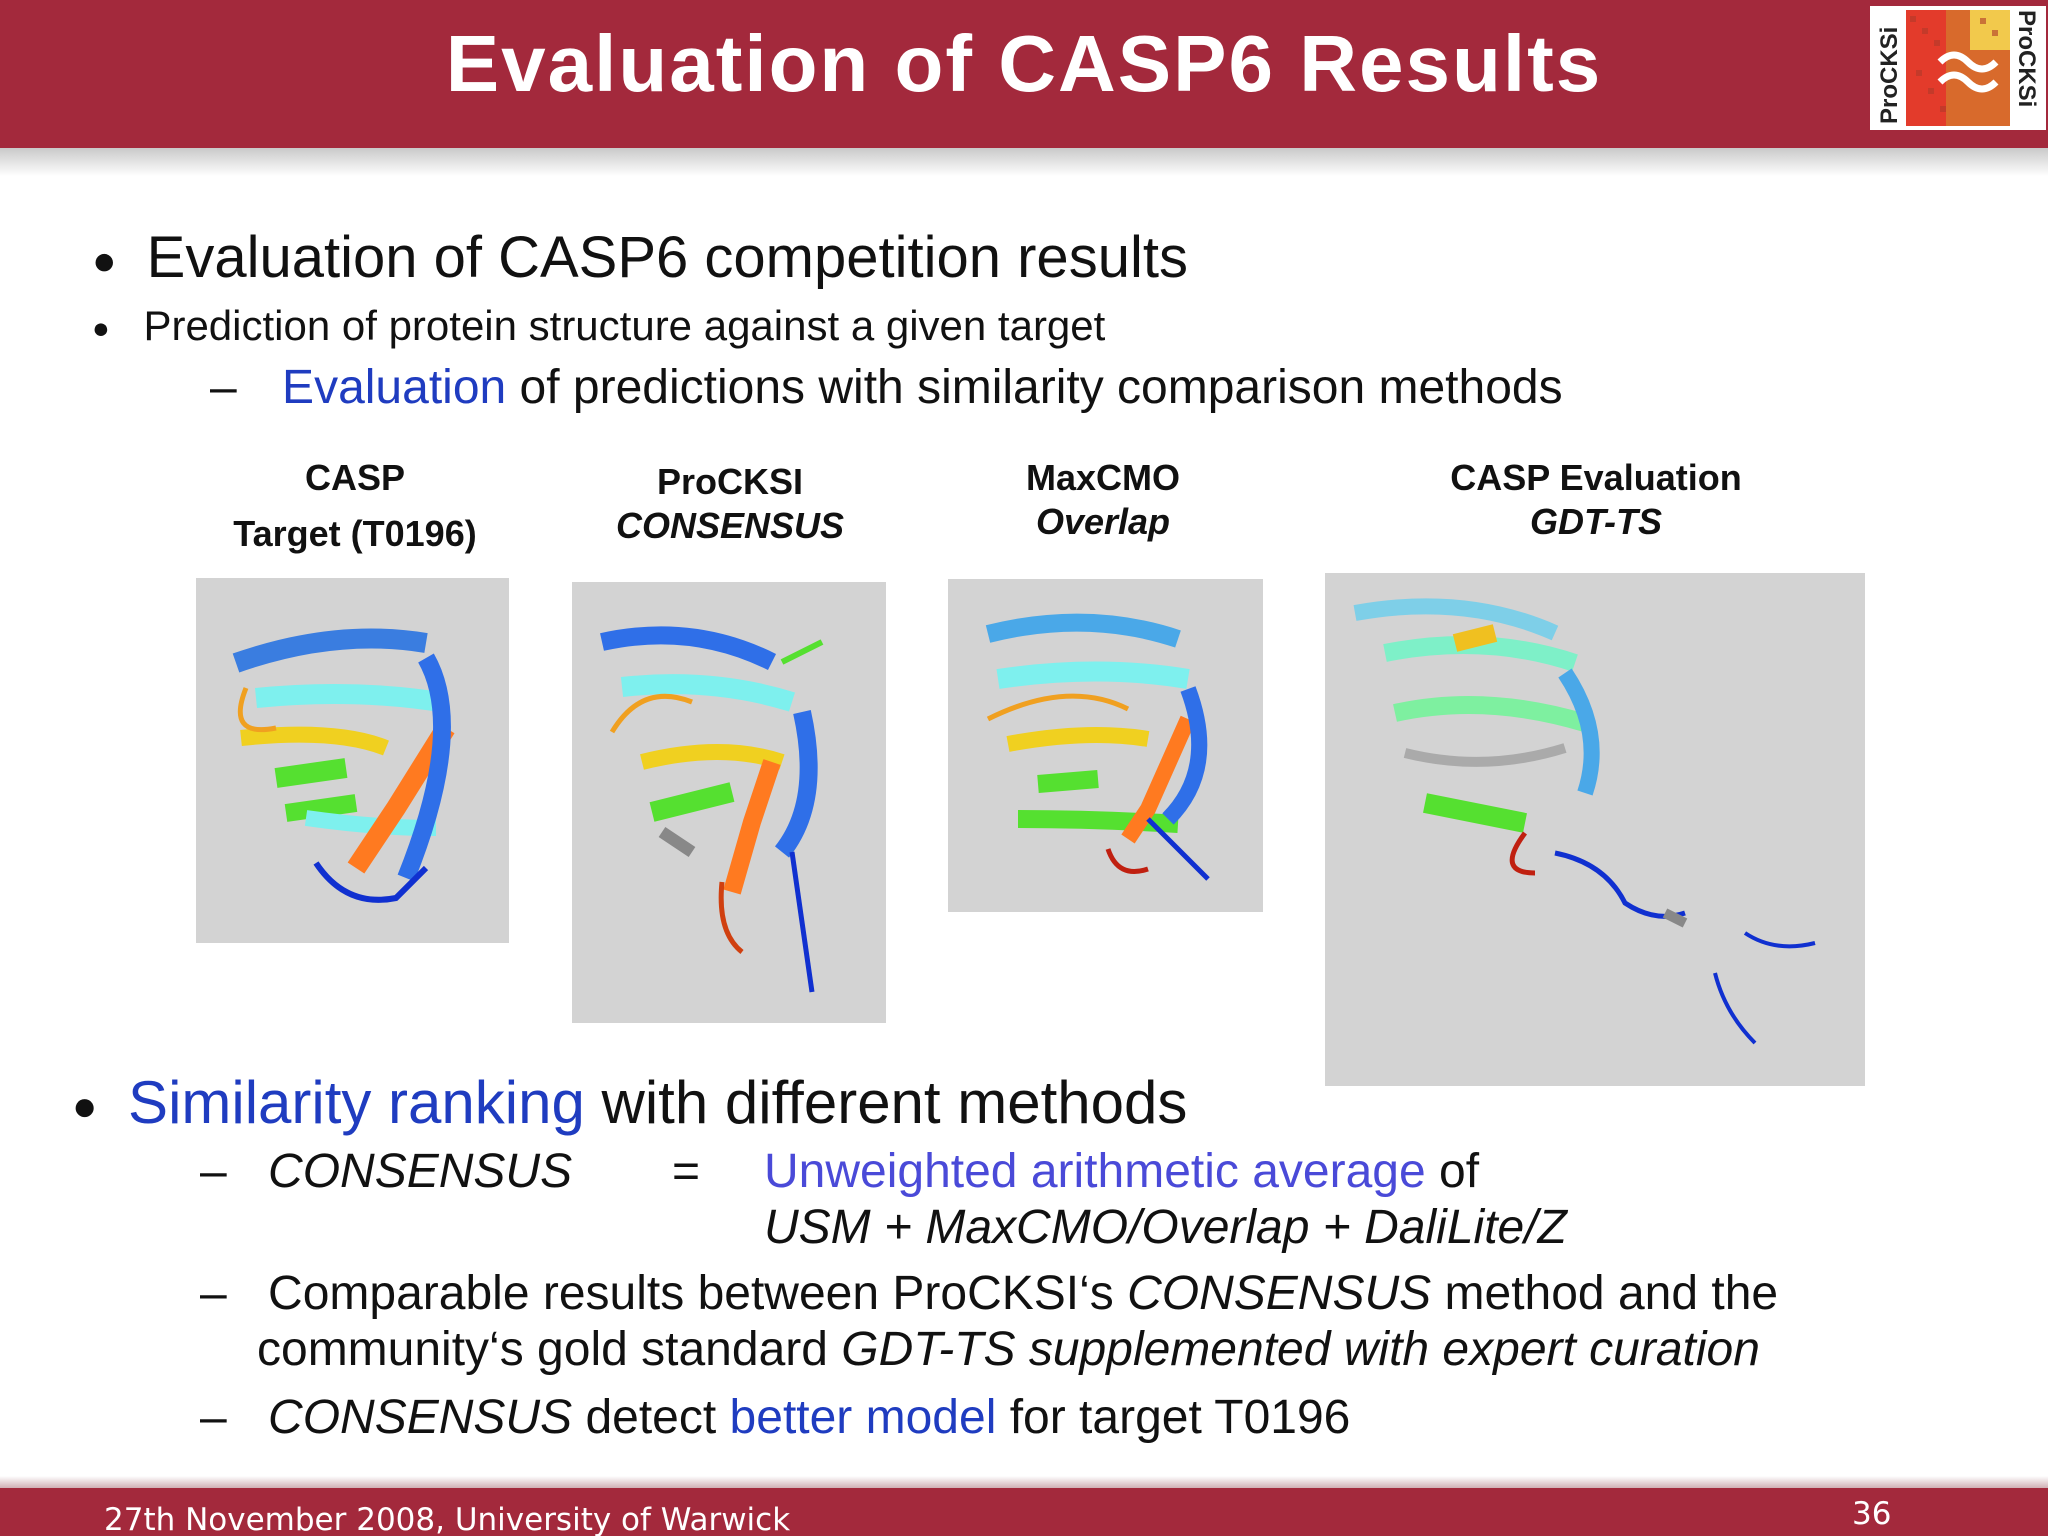 This screenshot has width=2048, height=1538. Describe the element at coordinates (1024, 1512) in the screenshot. I see `footer-bar` at that location.